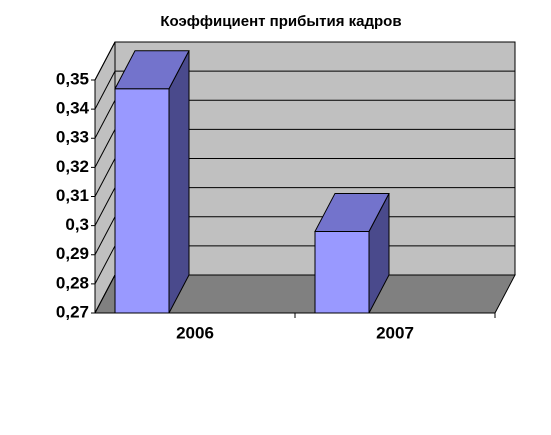 The image size is (551, 435). What do you see at coordinates (72, 253) in the screenshot?
I see `y-tick-label: 0,29` at bounding box center [72, 253].